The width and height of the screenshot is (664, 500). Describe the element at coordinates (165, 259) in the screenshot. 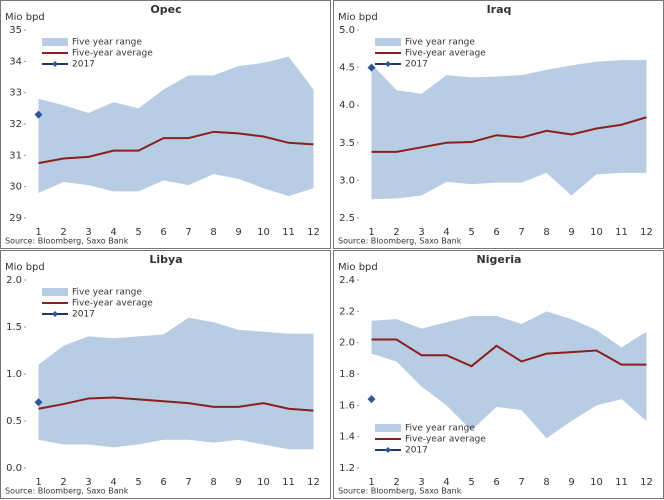

I see `chart-title: Libya` at that location.